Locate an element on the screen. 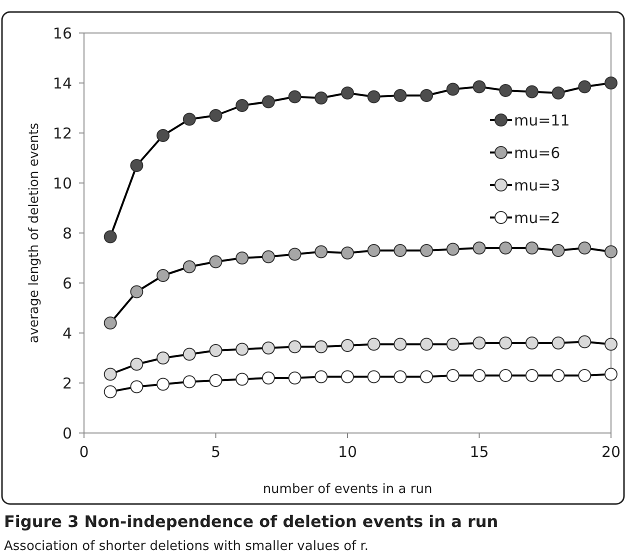  text: Association of shorter deletions with smaller values of r. is located at coordinates (186, 546).